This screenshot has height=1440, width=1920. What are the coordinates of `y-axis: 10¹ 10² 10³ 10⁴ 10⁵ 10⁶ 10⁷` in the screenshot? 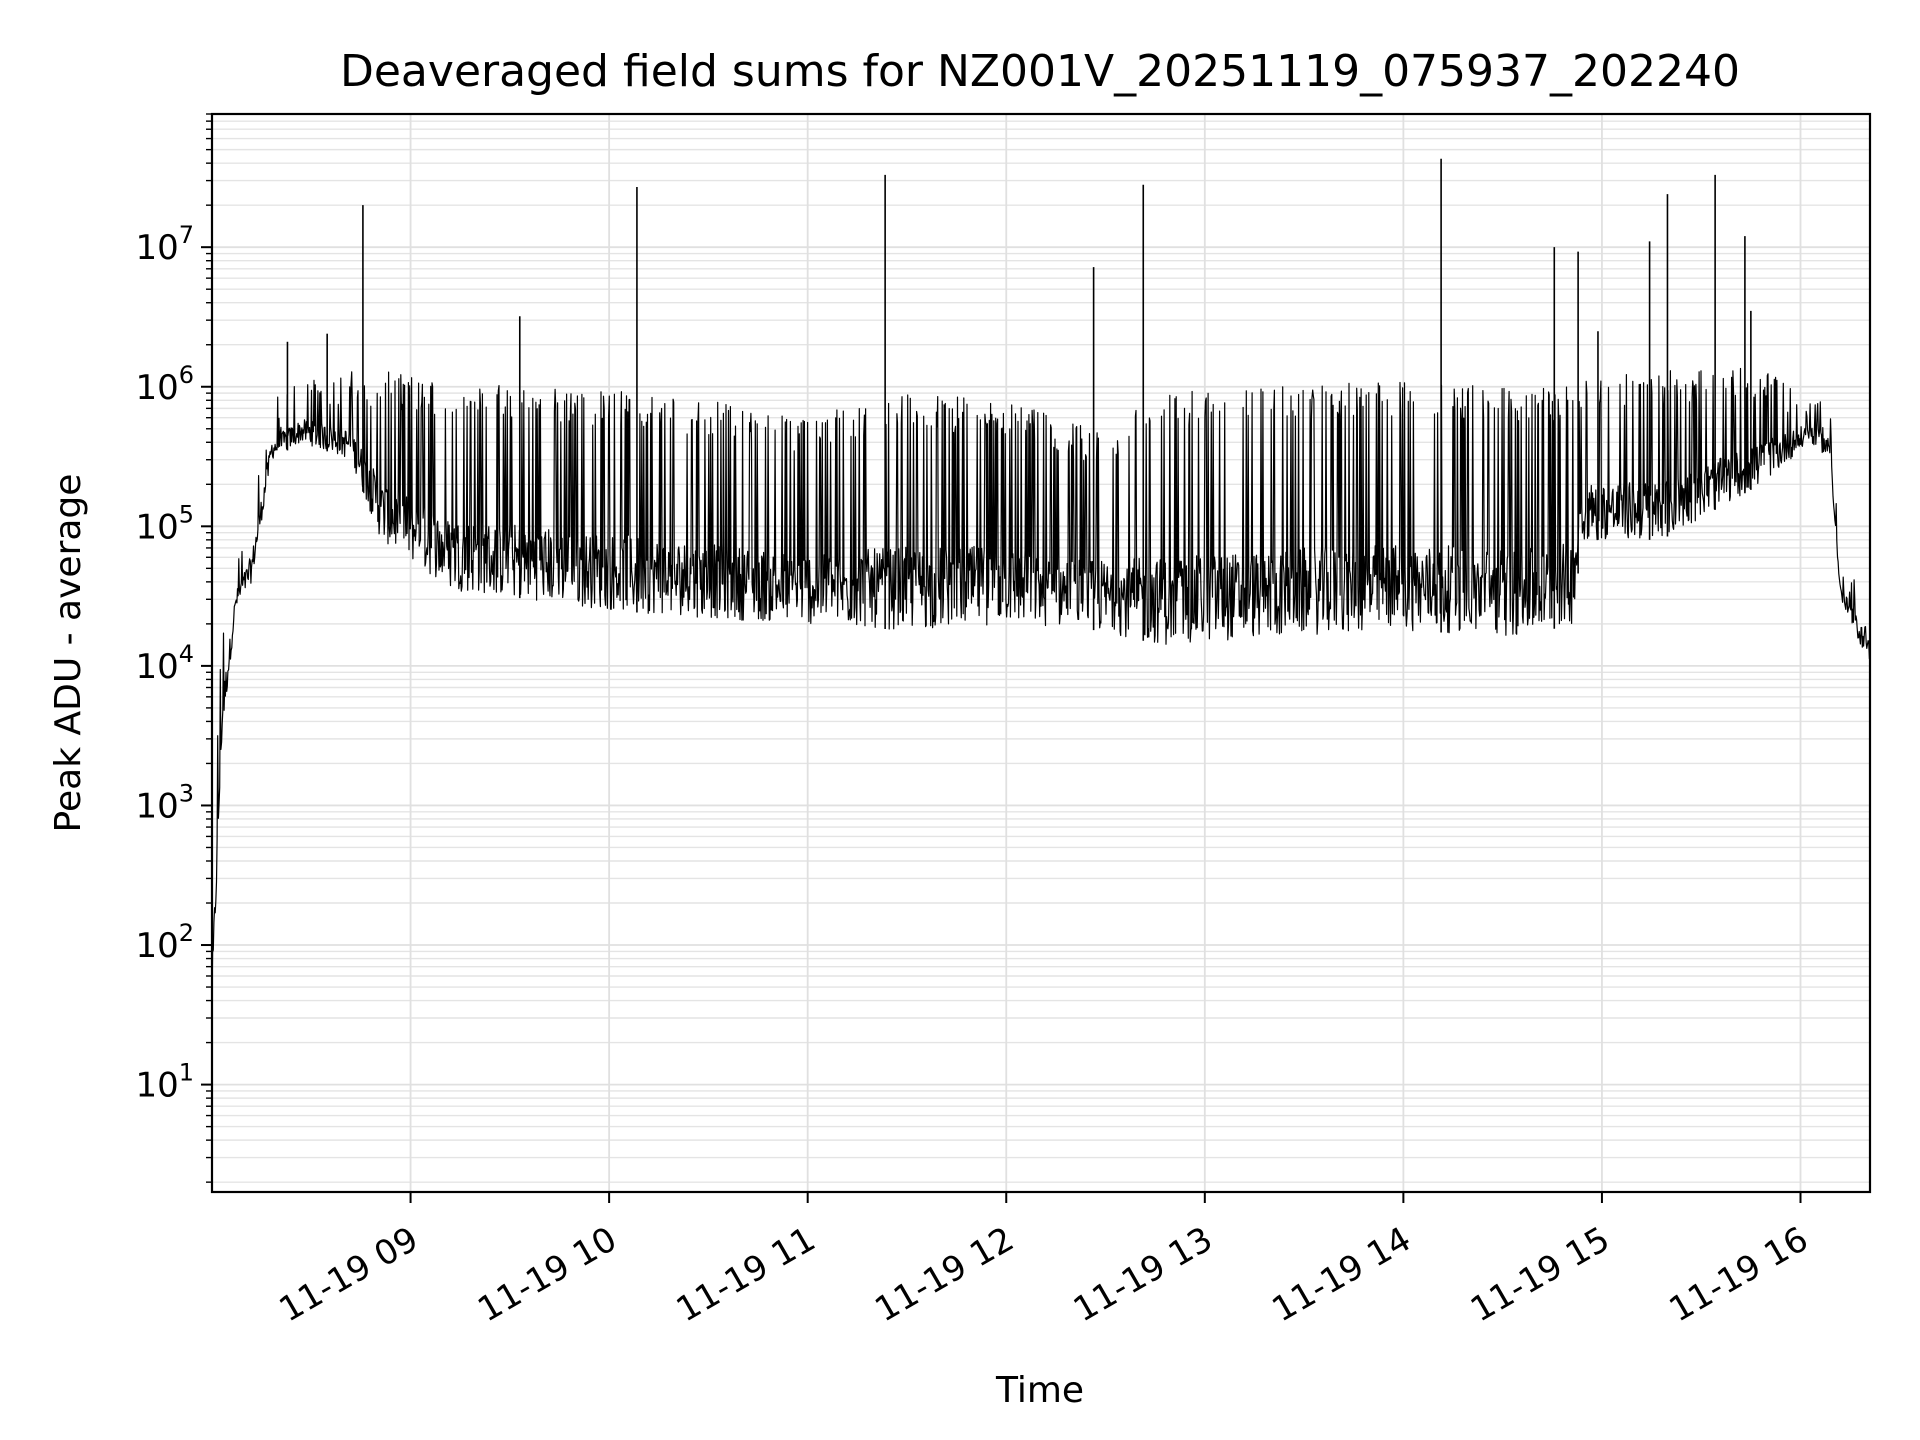 It's located at (173, 648).